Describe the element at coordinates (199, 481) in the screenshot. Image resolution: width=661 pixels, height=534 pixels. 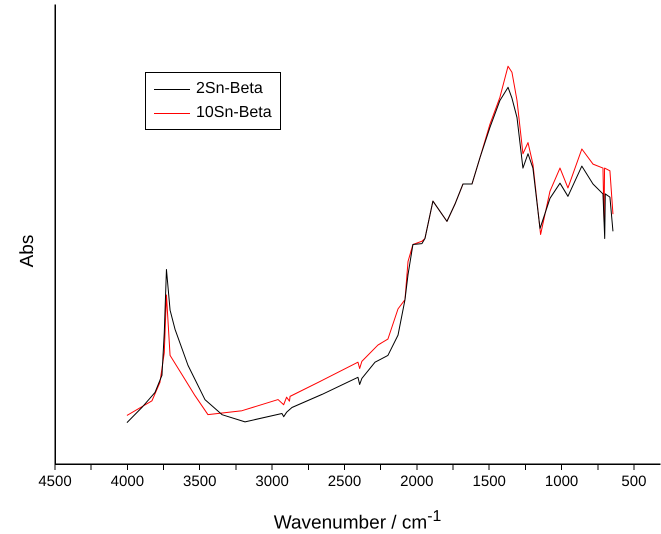
I see `x-tick-label: 3500` at that location.